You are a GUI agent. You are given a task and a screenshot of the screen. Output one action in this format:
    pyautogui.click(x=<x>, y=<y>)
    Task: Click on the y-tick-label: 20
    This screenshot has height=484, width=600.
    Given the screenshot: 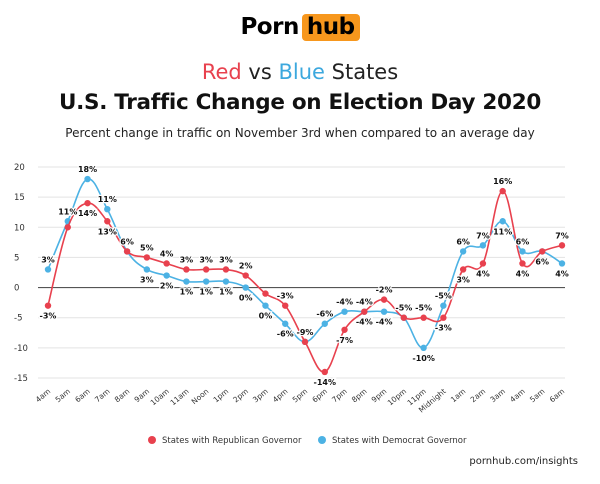 What is the action you would take?
    pyautogui.click(x=19, y=168)
    